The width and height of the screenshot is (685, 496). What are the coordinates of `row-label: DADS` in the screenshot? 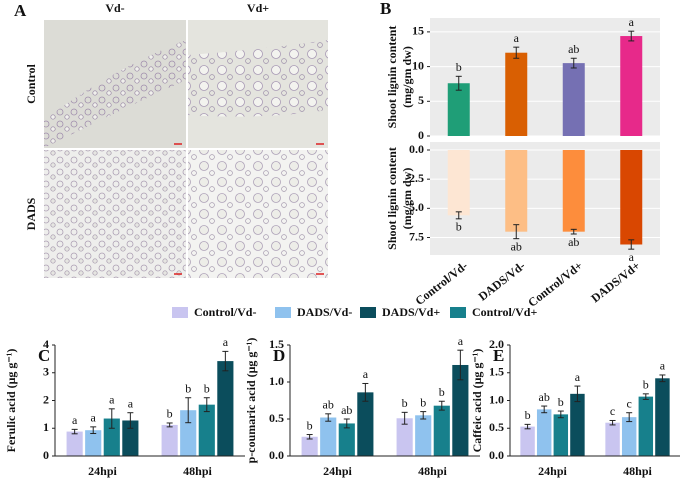 It's located at (31, 213).